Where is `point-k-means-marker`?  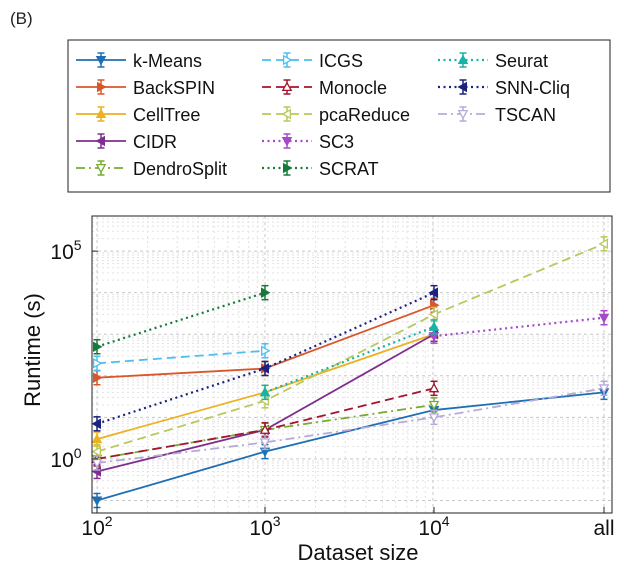
point-k-means-marker is located at coordinates (97, 501).